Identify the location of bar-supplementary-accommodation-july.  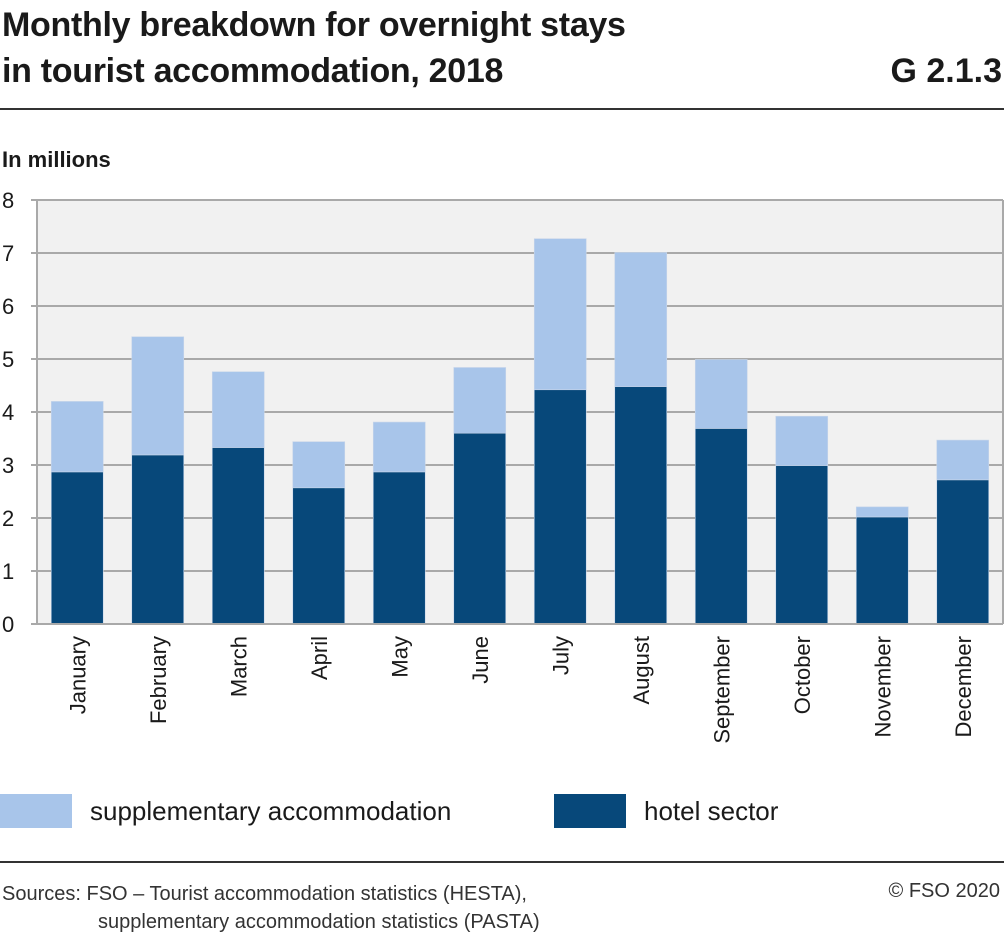
(560, 314).